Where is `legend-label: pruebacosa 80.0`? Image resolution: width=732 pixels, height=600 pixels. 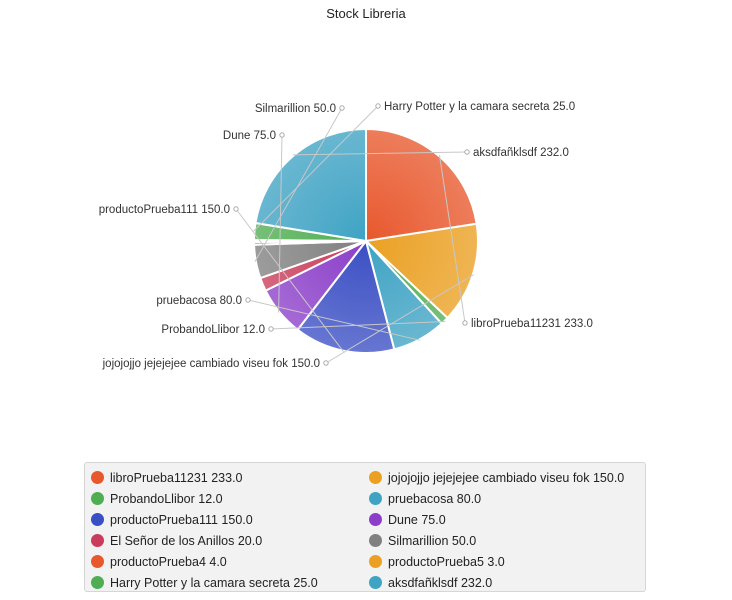 legend-label: pruebacosa 80.0 is located at coordinates (435, 498).